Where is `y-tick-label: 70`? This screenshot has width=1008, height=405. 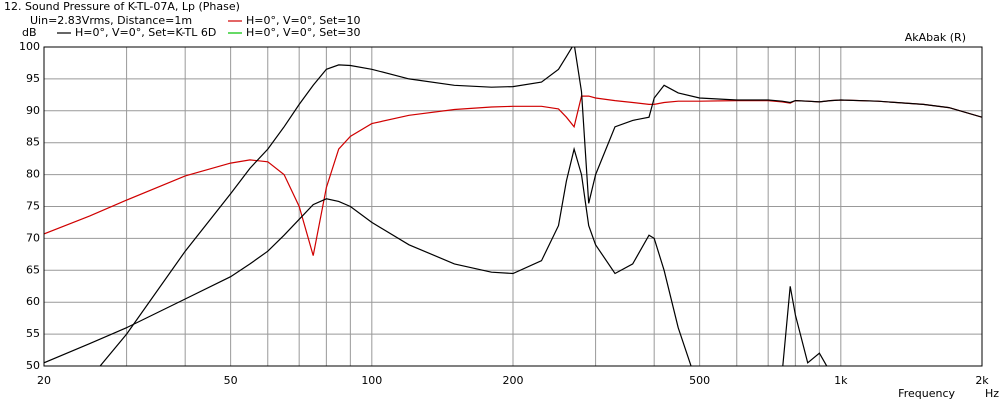
y-tick-label: 70 is located at coordinates (33, 237).